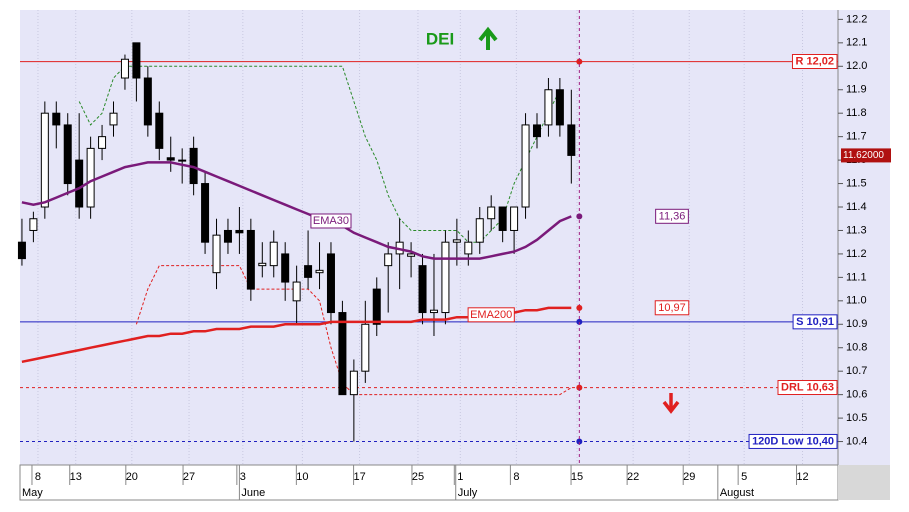  I want to click on price-tag-label: 11.62000, so click(863, 155).